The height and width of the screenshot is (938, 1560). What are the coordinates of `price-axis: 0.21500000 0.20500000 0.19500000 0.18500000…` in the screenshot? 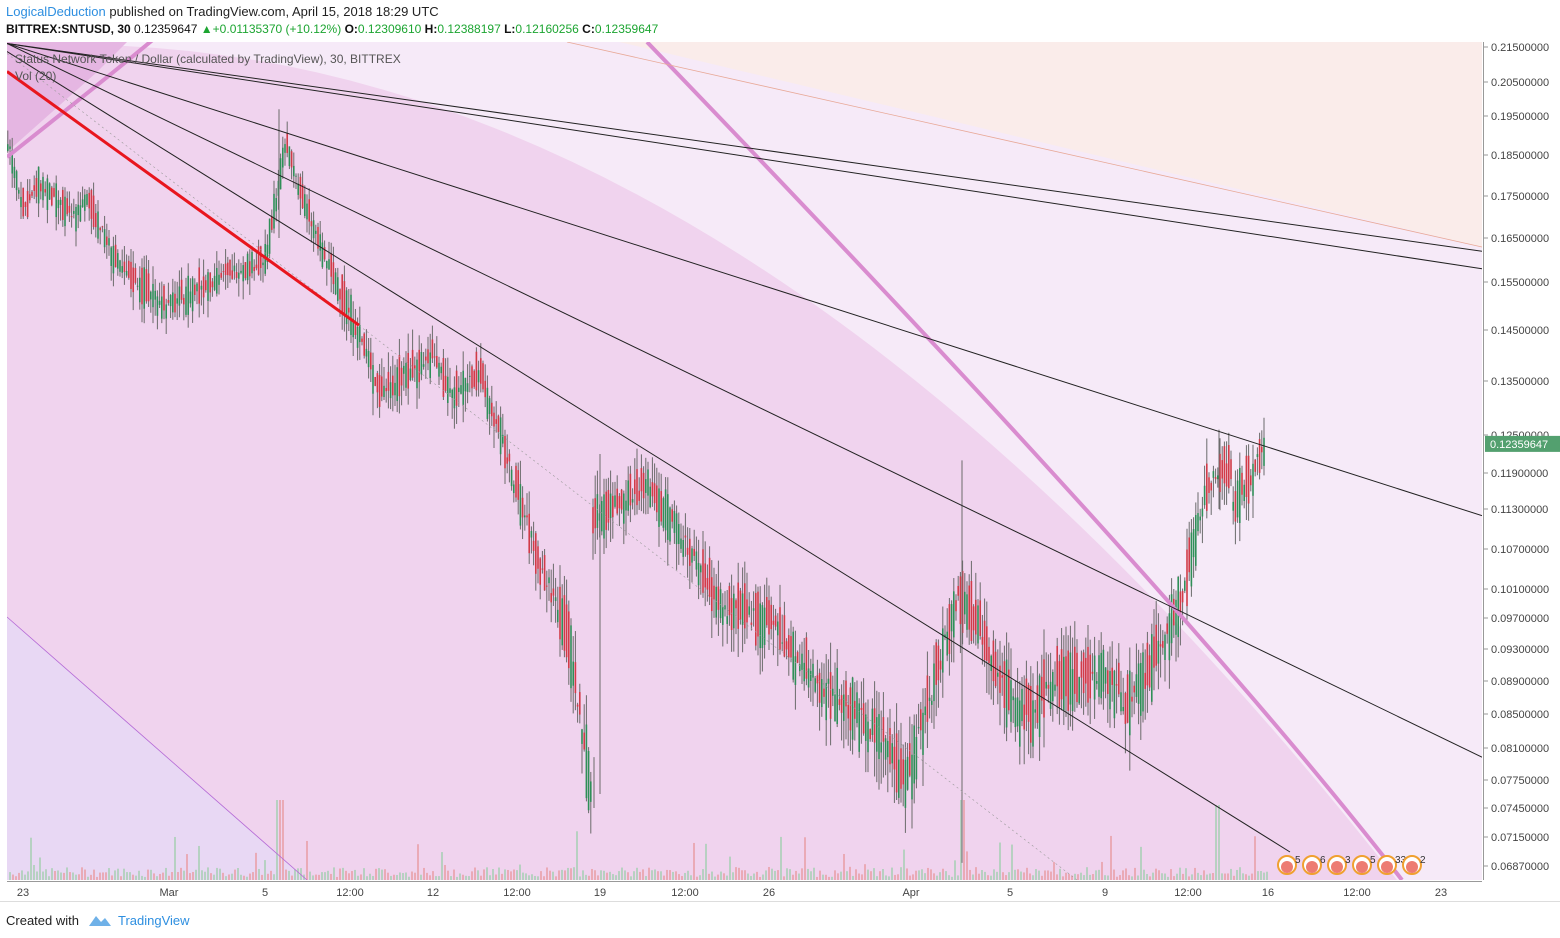 It's located at (1521, 461).